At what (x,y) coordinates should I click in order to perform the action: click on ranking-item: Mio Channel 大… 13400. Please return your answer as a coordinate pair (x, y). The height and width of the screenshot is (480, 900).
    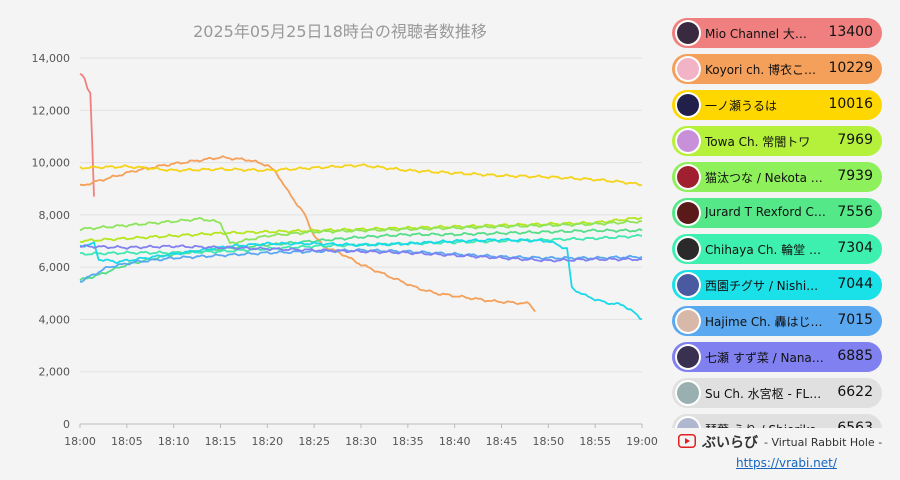
    Looking at the image, I should click on (777, 33).